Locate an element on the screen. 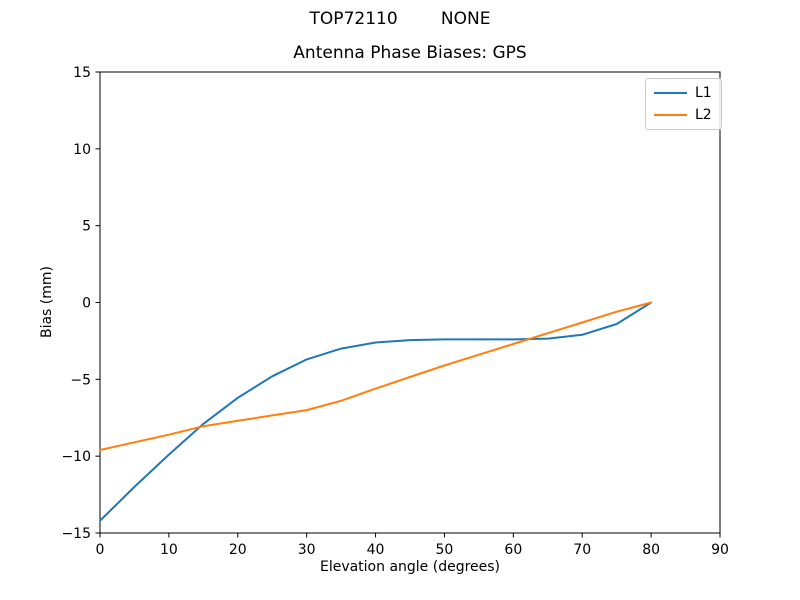 The height and width of the screenshot is (600, 800). legend-label-l1: L1 is located at coordinates (703, 93).